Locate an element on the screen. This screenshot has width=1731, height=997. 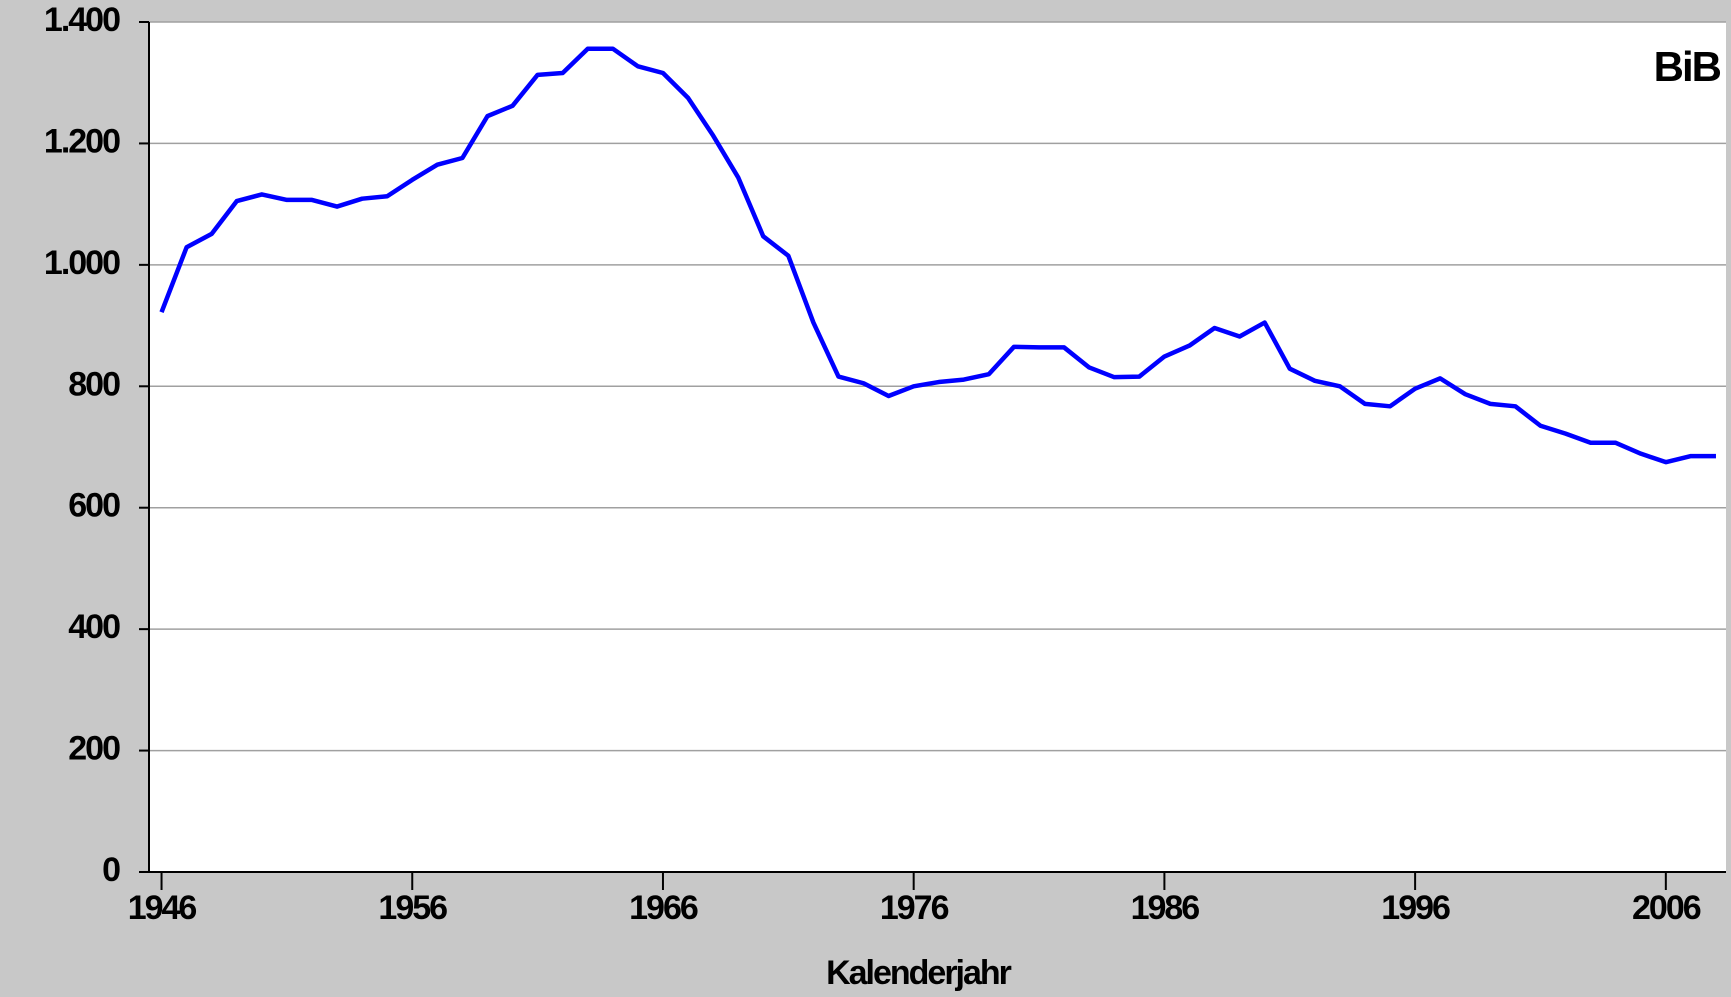
y-tick-label: 800 is located at coordinates (94, 384).